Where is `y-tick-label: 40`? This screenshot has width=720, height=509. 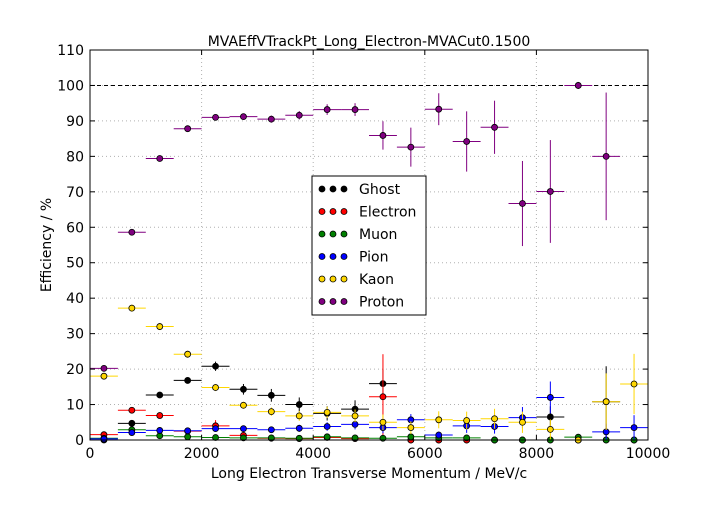 y-tick-label: 40 is located at coordinates (75, 299).